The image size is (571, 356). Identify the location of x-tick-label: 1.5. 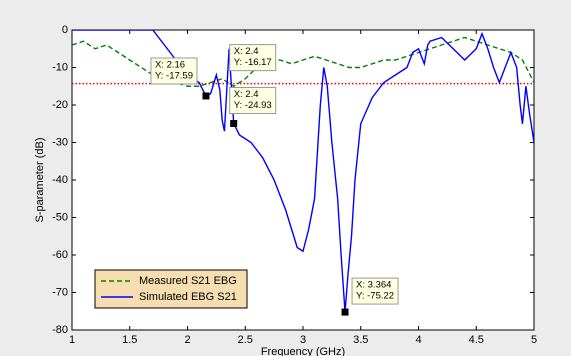
(129, 340).